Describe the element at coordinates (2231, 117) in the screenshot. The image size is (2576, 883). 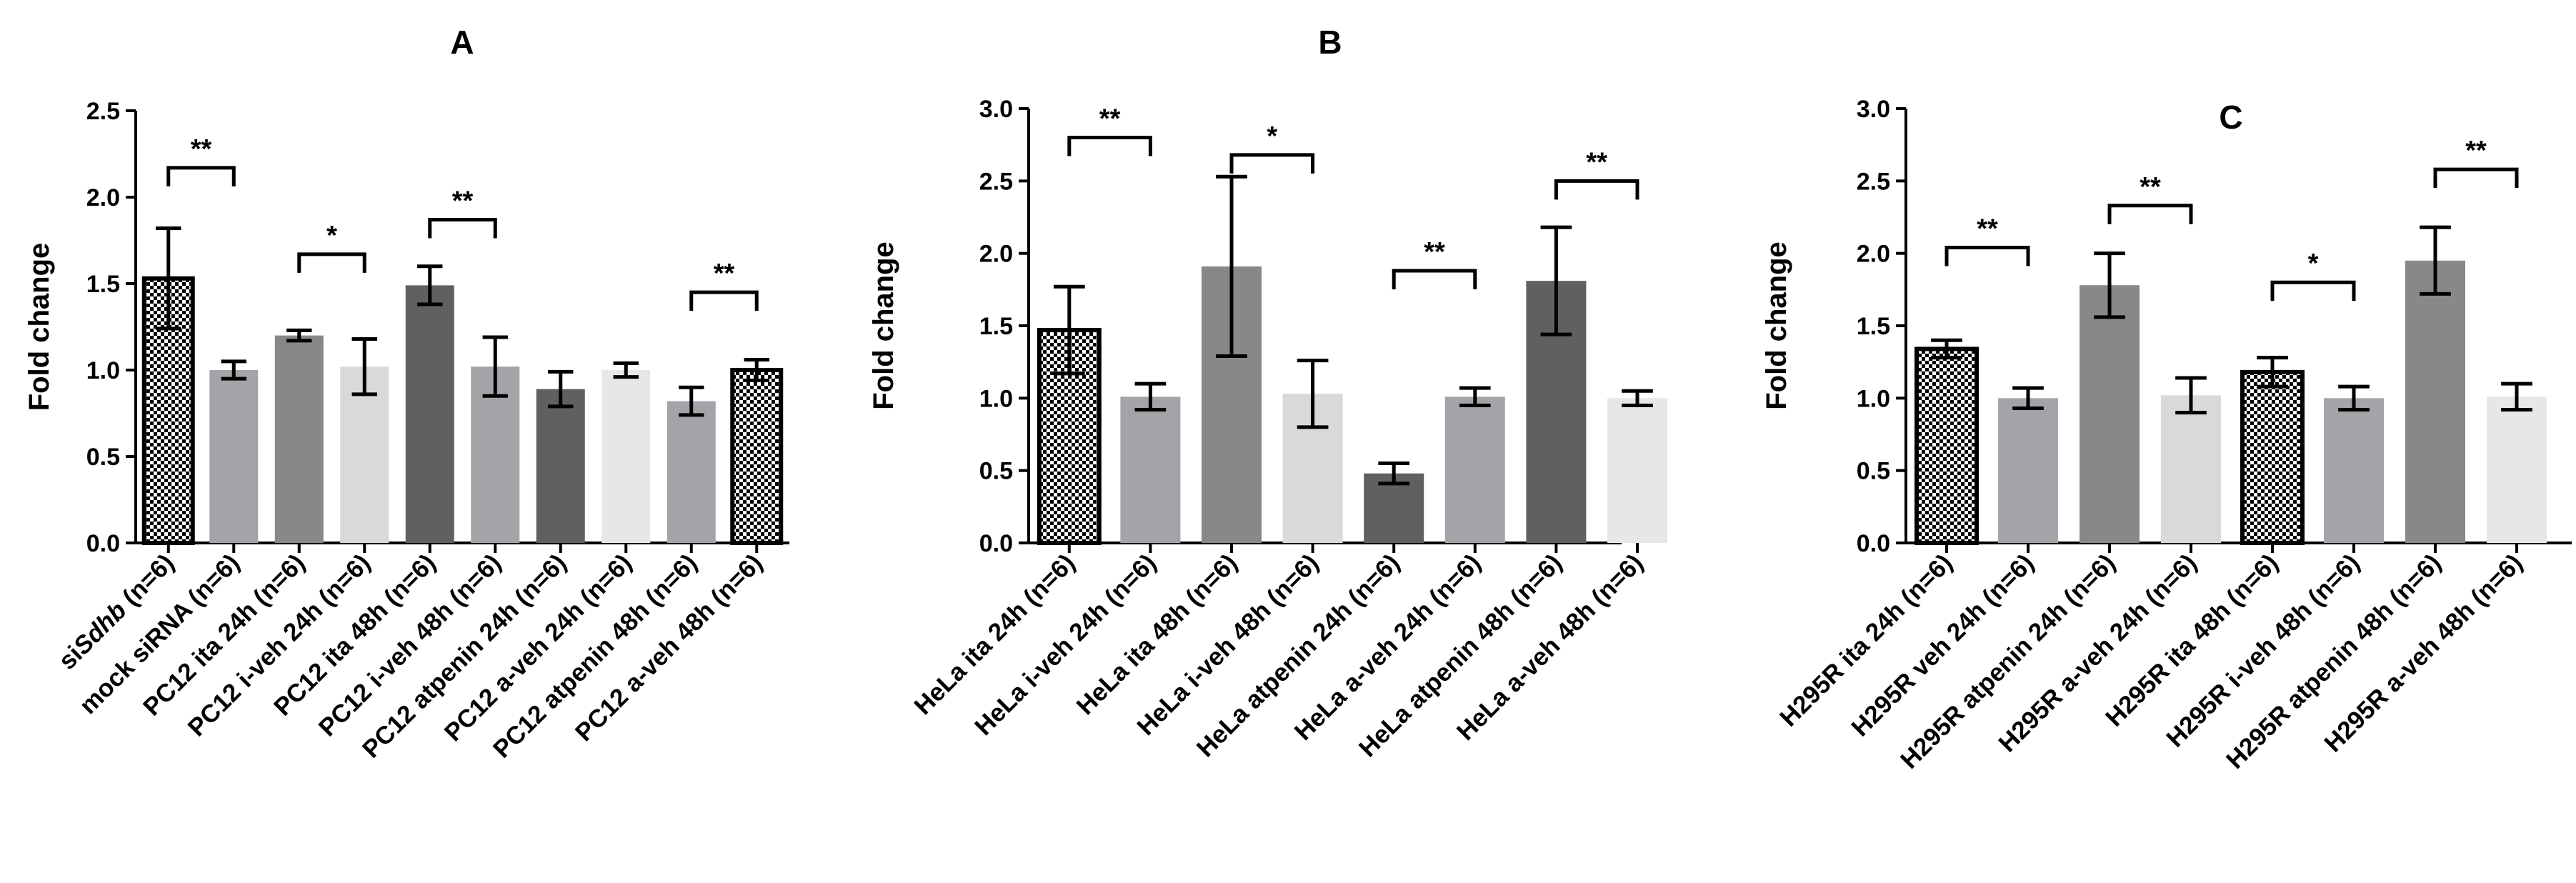
I see `chart-title: C` at that location.